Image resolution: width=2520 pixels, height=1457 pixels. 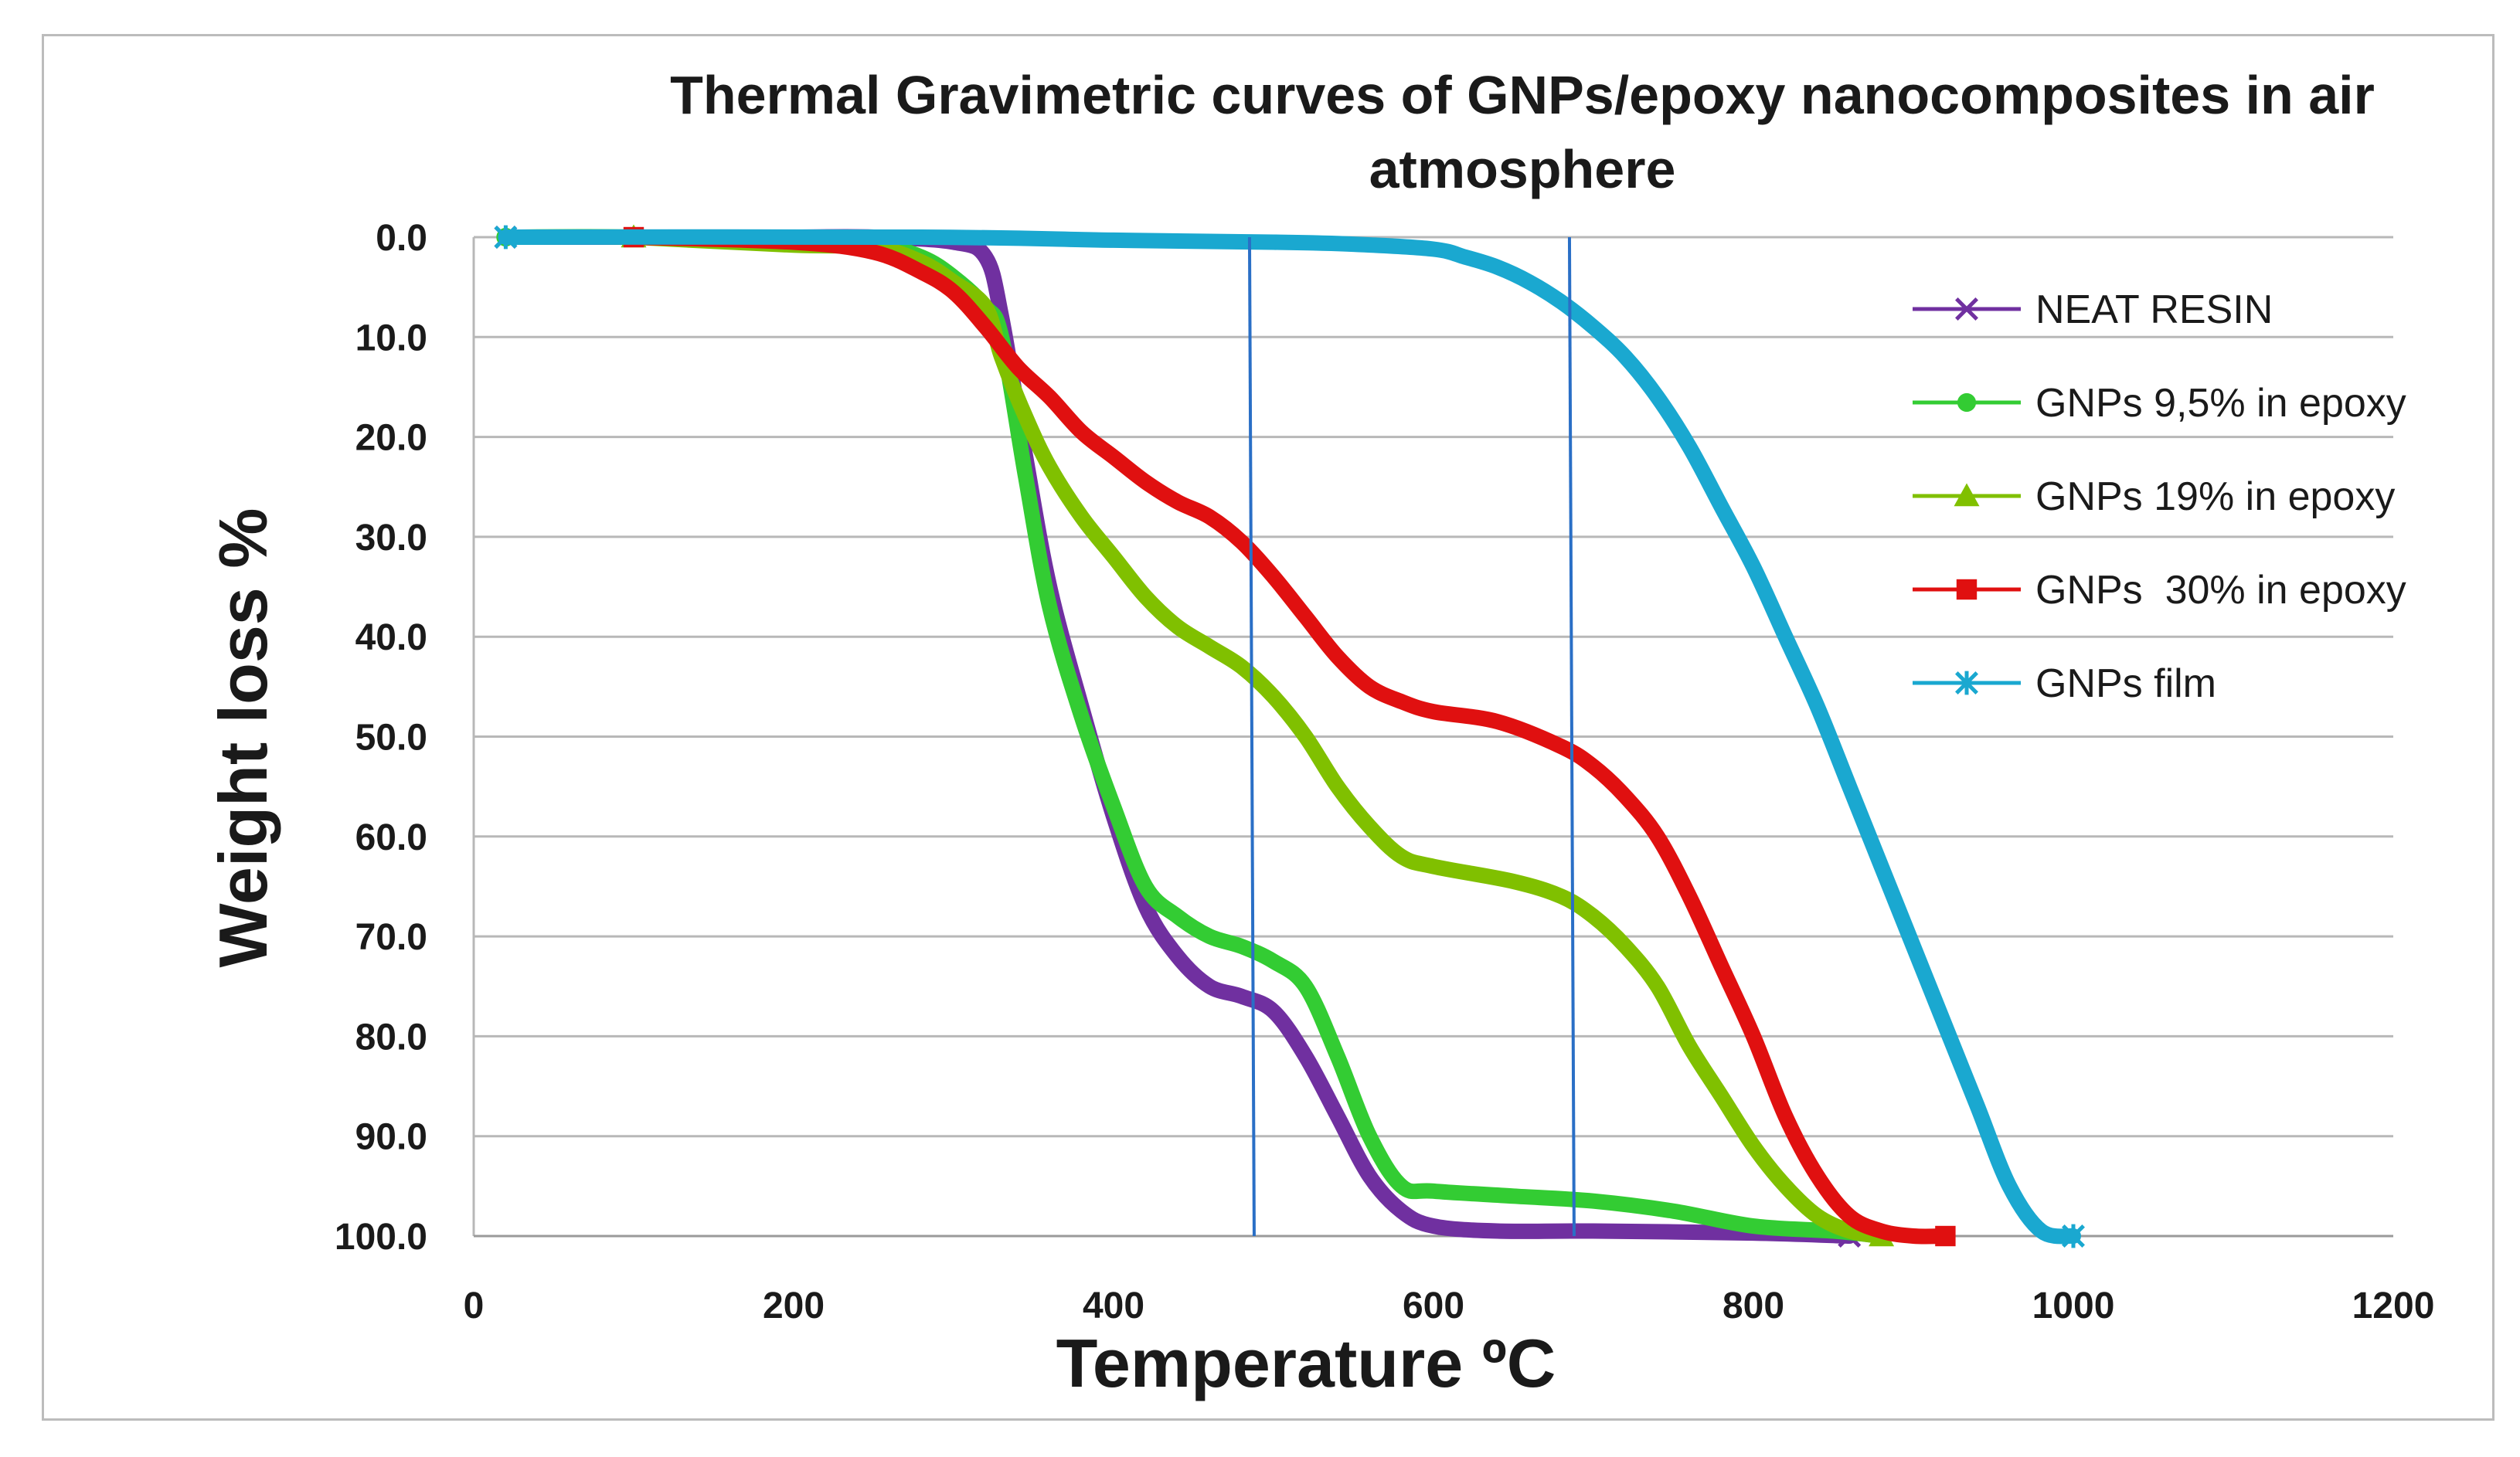 I want to click on chart-title-line-2: atmosphere, so click(x=1522, y=169).